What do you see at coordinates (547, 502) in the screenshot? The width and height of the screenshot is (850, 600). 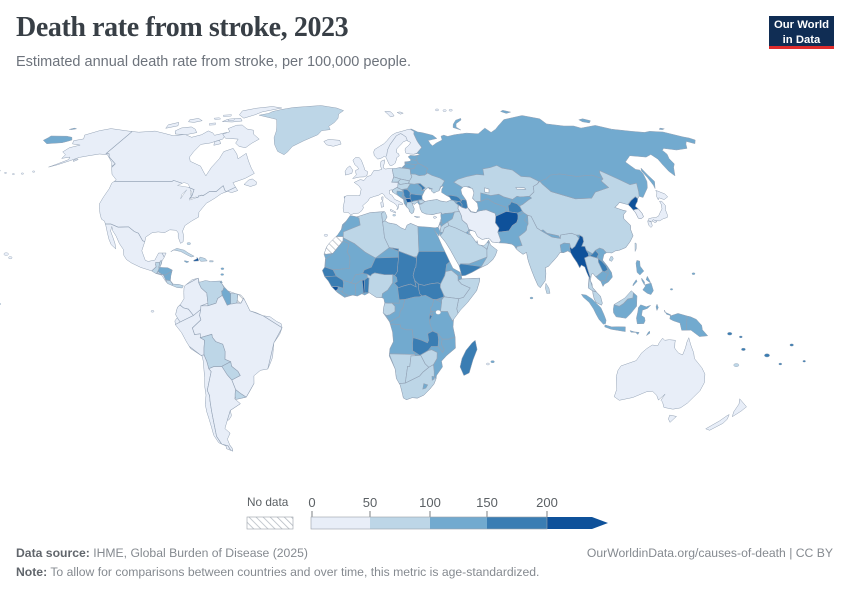 I see `svg-text: 200` at bounding box center [547, 502].